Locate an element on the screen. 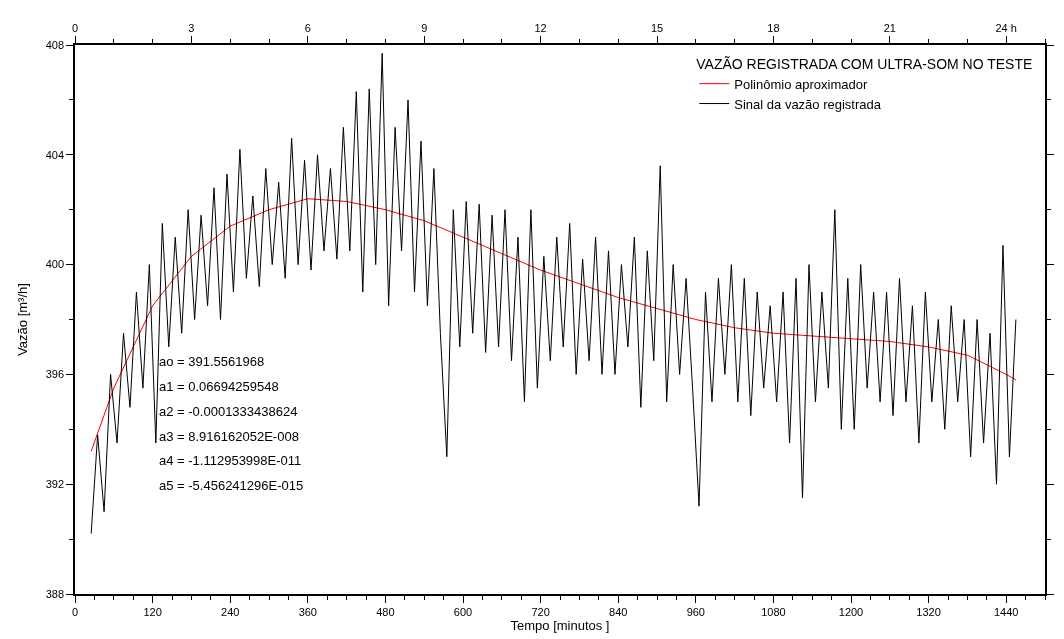  x-tick-label: 840 is located at coordinates (618, 611).